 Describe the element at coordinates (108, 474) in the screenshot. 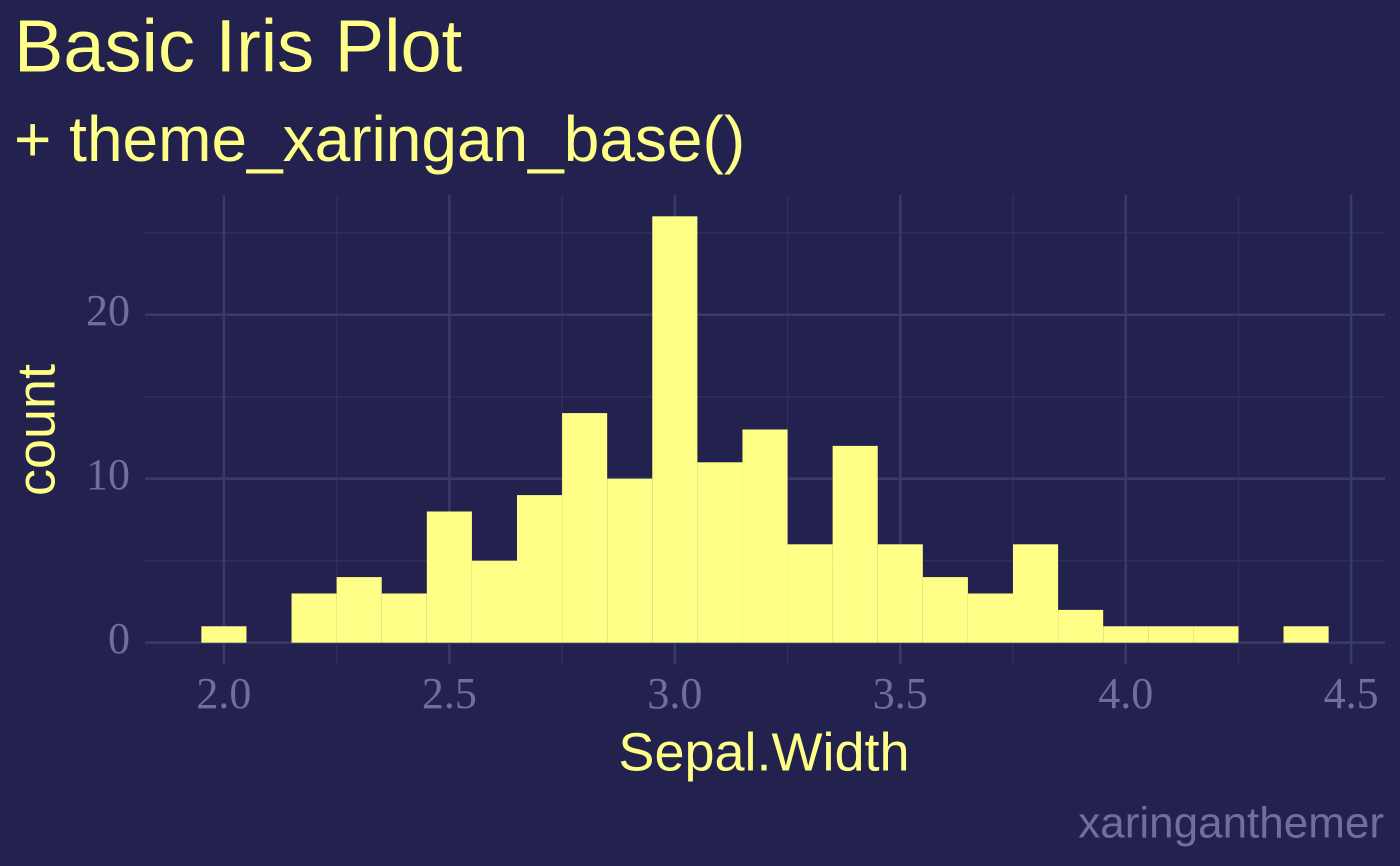

I see `y-tick-label: 10` at that location.